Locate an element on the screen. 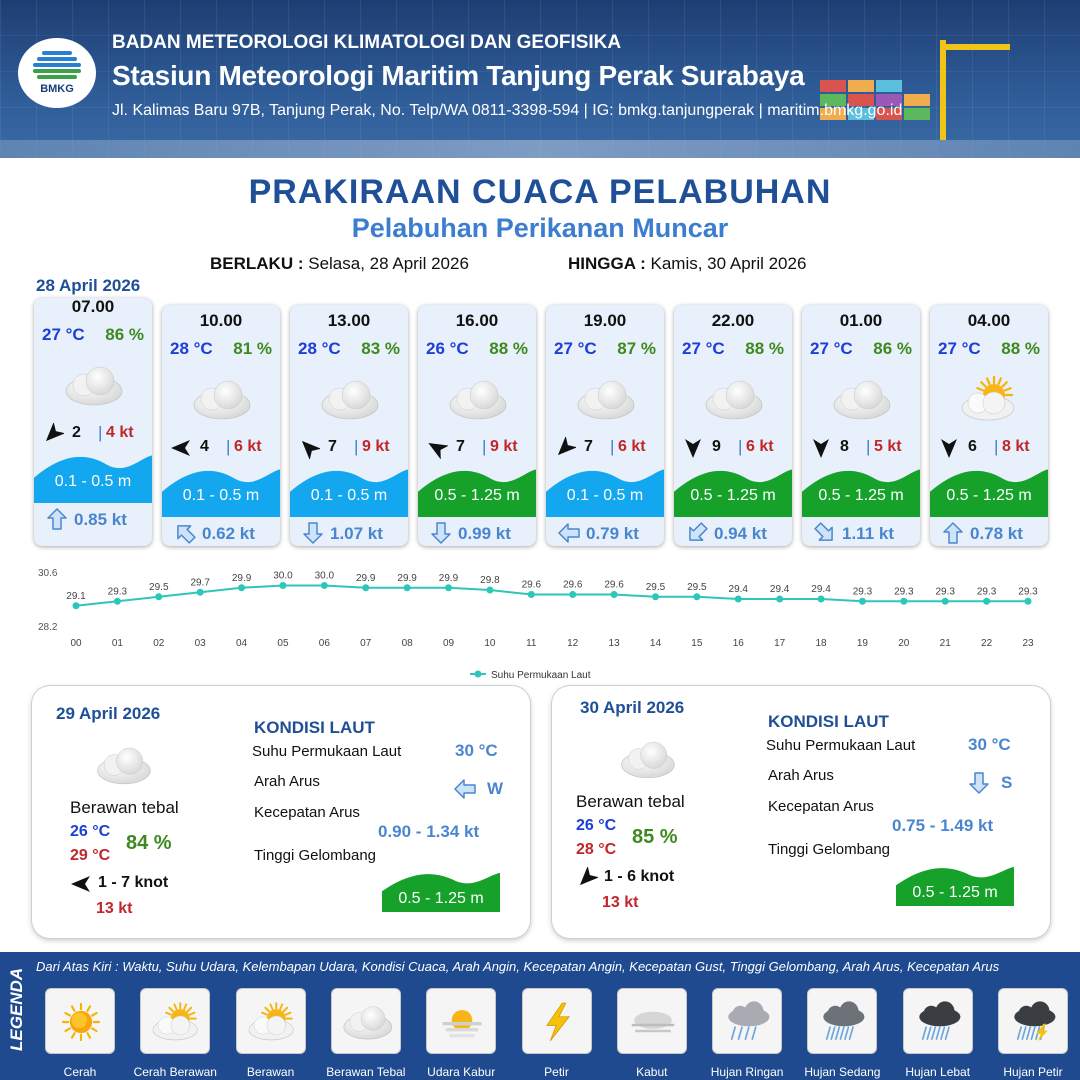  card-current: 0.78 kt is located at coordinates (989, 531).